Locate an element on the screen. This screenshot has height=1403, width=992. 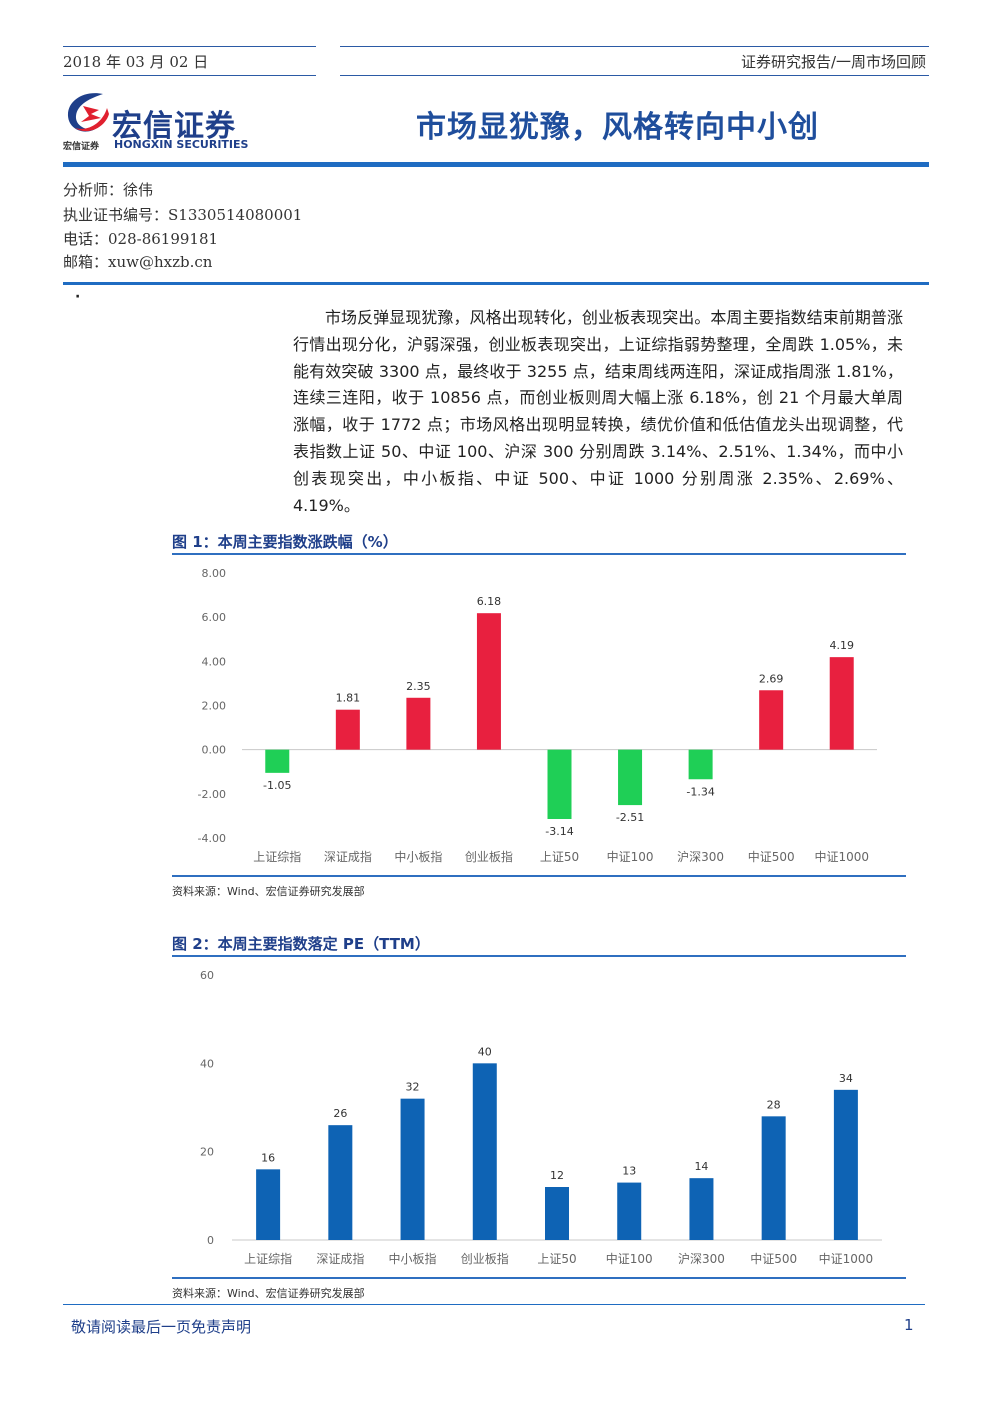
bar-value-label: 14 is located at coordinates (701, 1166).